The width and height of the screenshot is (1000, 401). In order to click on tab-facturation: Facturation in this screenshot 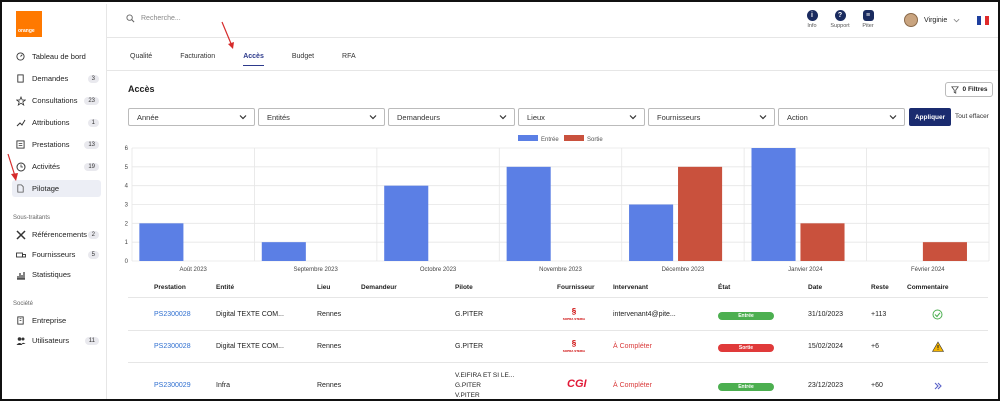, I will do `click(198, 56)`.